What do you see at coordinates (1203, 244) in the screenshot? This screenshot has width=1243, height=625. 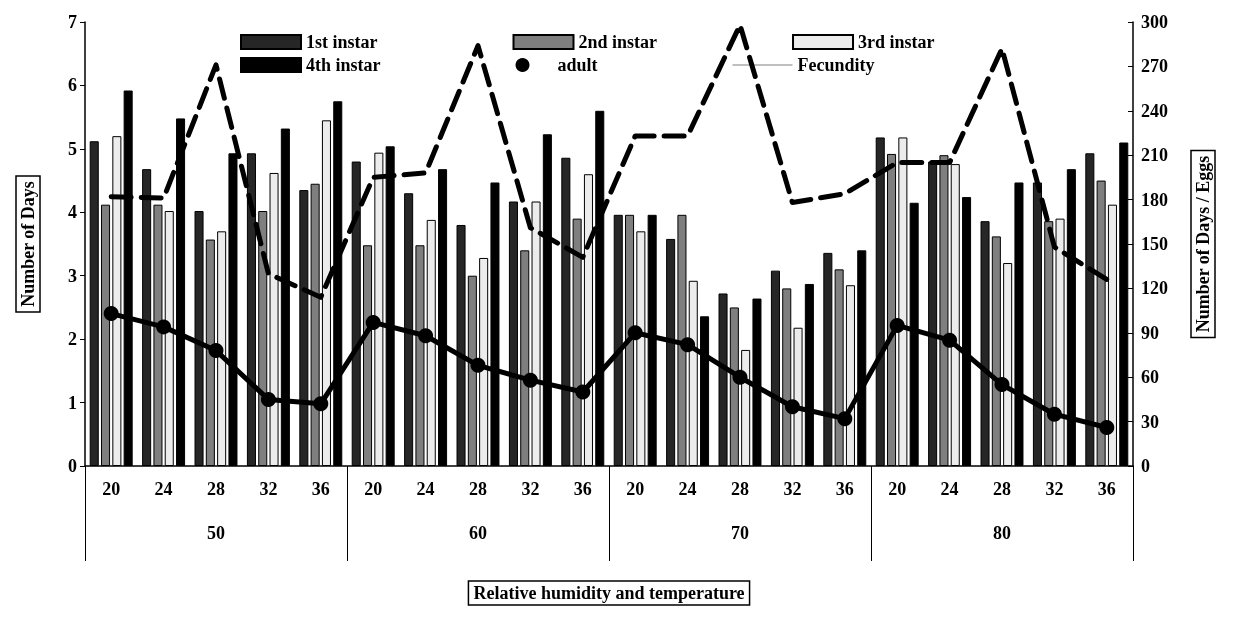 I see `y2-axis-title: Number of Days / Eggs` at bounding box center [1203, 244].